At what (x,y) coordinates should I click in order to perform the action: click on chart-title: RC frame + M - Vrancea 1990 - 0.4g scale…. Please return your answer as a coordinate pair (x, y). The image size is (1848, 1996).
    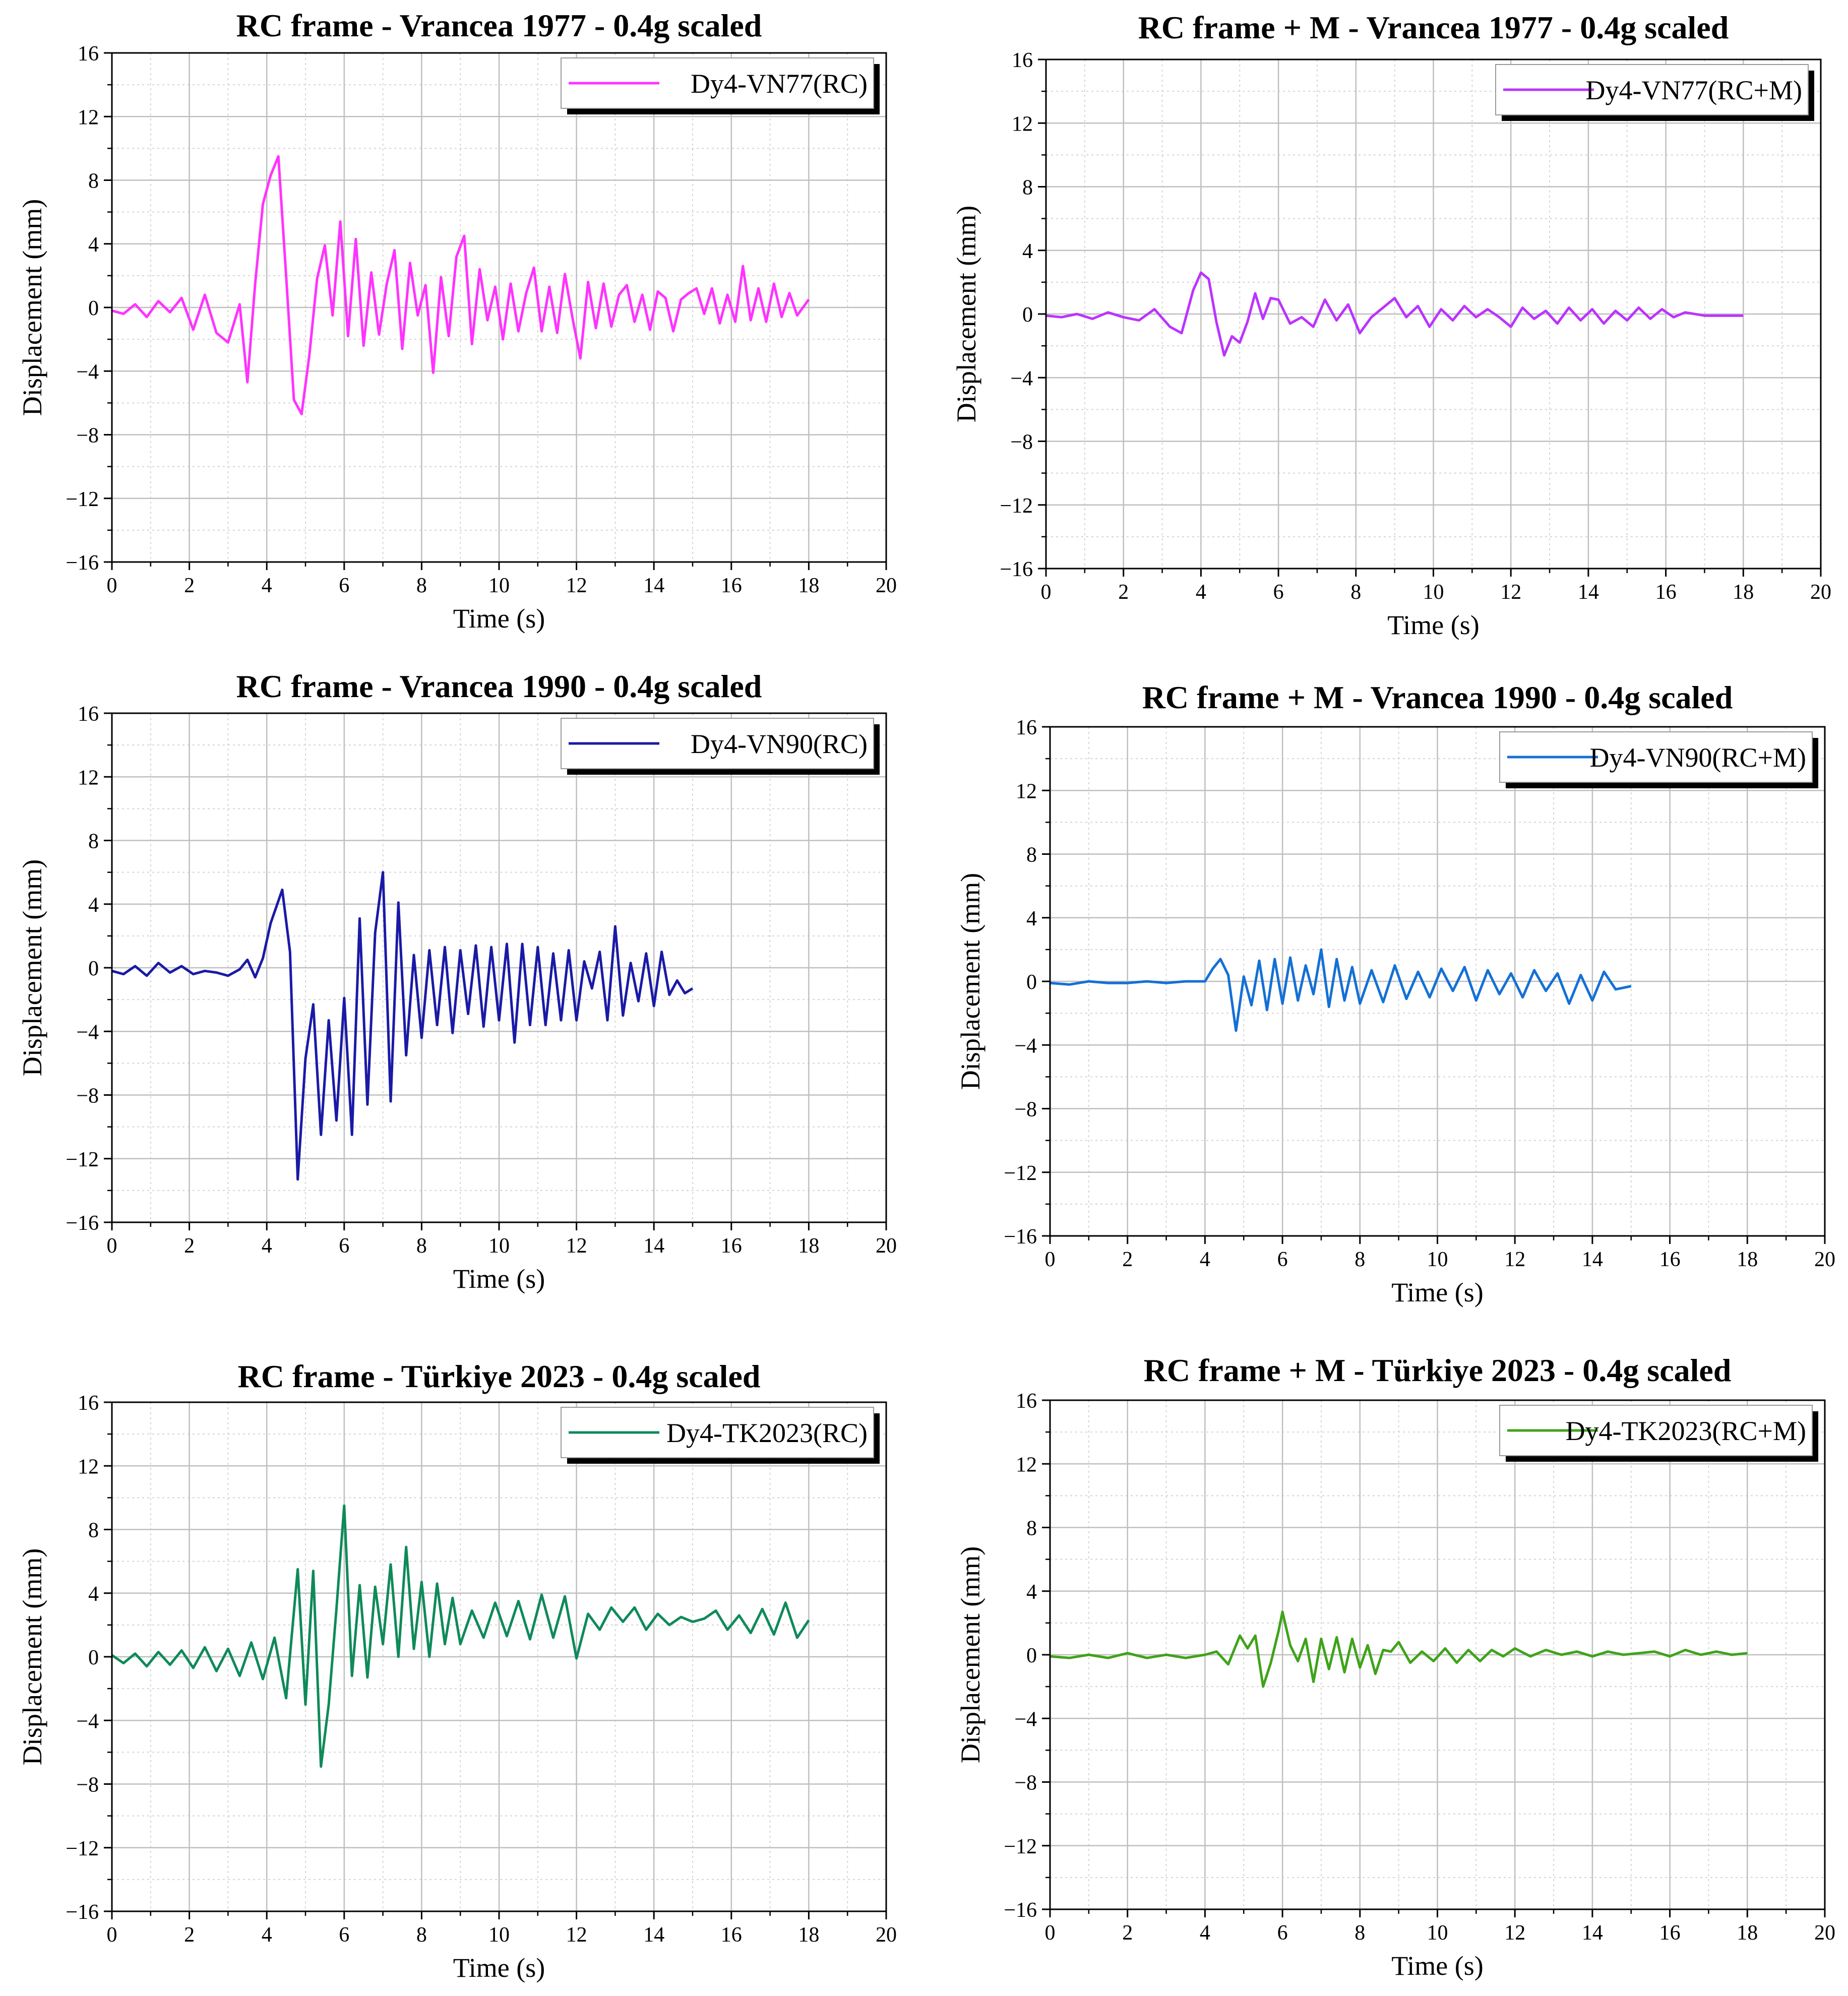
    Looking at the image, I should click on (1437, 697).